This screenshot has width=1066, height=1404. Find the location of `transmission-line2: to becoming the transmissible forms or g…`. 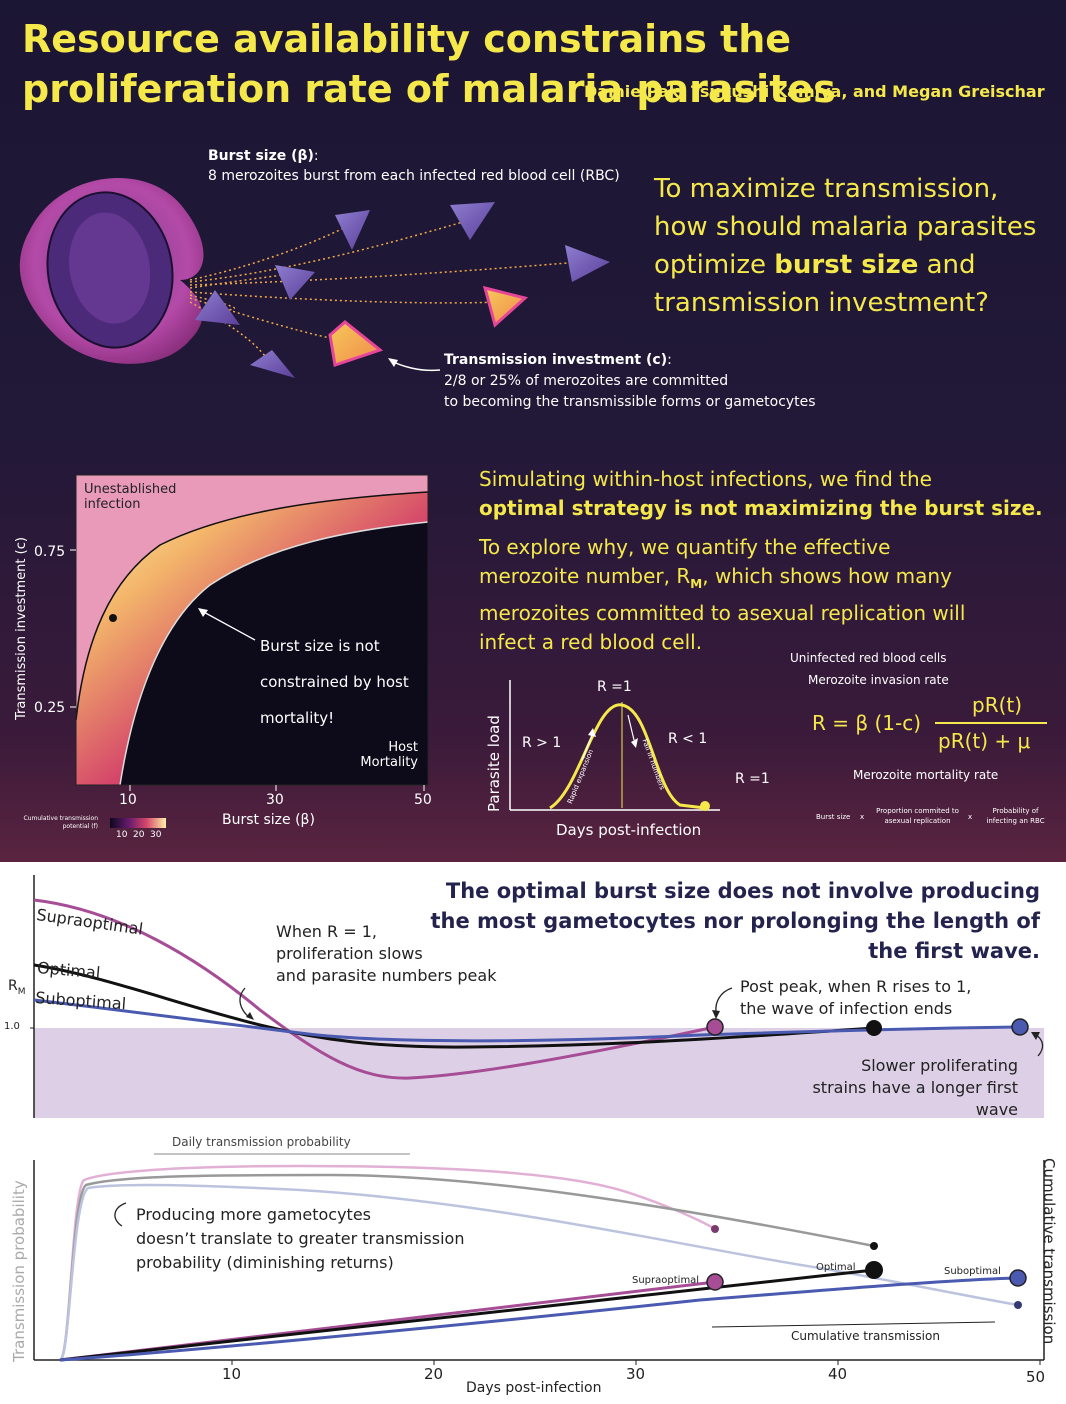

transmission-line2: to becoming the transmissible forms or g… is located at coordinates (630, 402).